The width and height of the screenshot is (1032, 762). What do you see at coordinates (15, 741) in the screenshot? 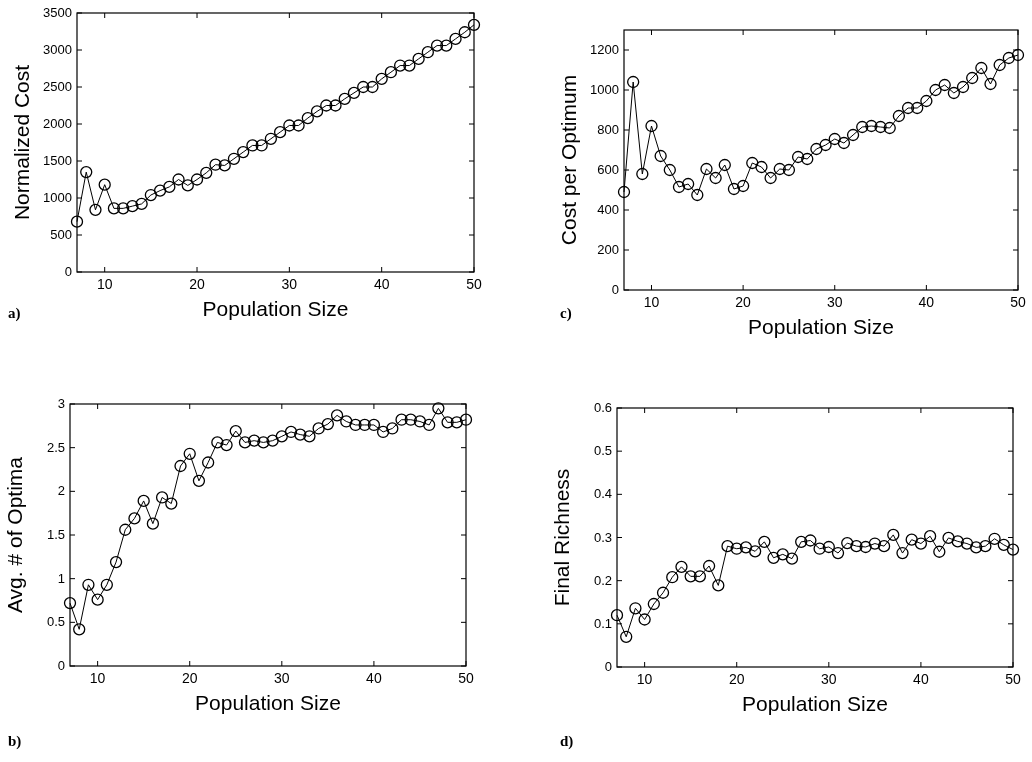
I see `text: b)` at bounding box center [15, 741].